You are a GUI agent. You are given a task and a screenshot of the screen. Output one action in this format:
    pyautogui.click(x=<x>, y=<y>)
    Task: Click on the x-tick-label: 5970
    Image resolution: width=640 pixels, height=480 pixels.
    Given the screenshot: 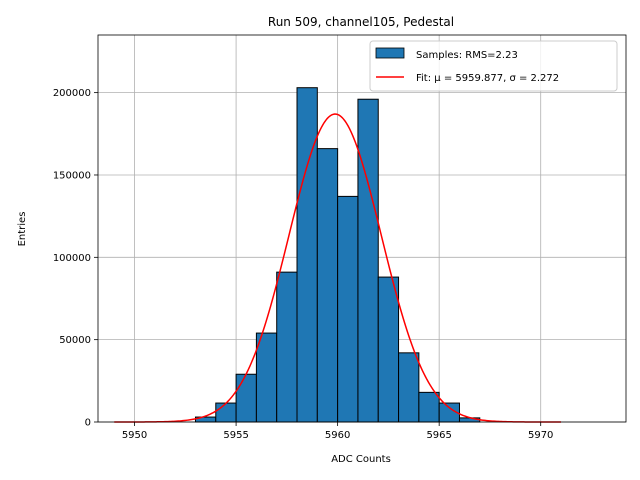 What is the action you would take?
    pyautogui.click(x=540, y=435)
    